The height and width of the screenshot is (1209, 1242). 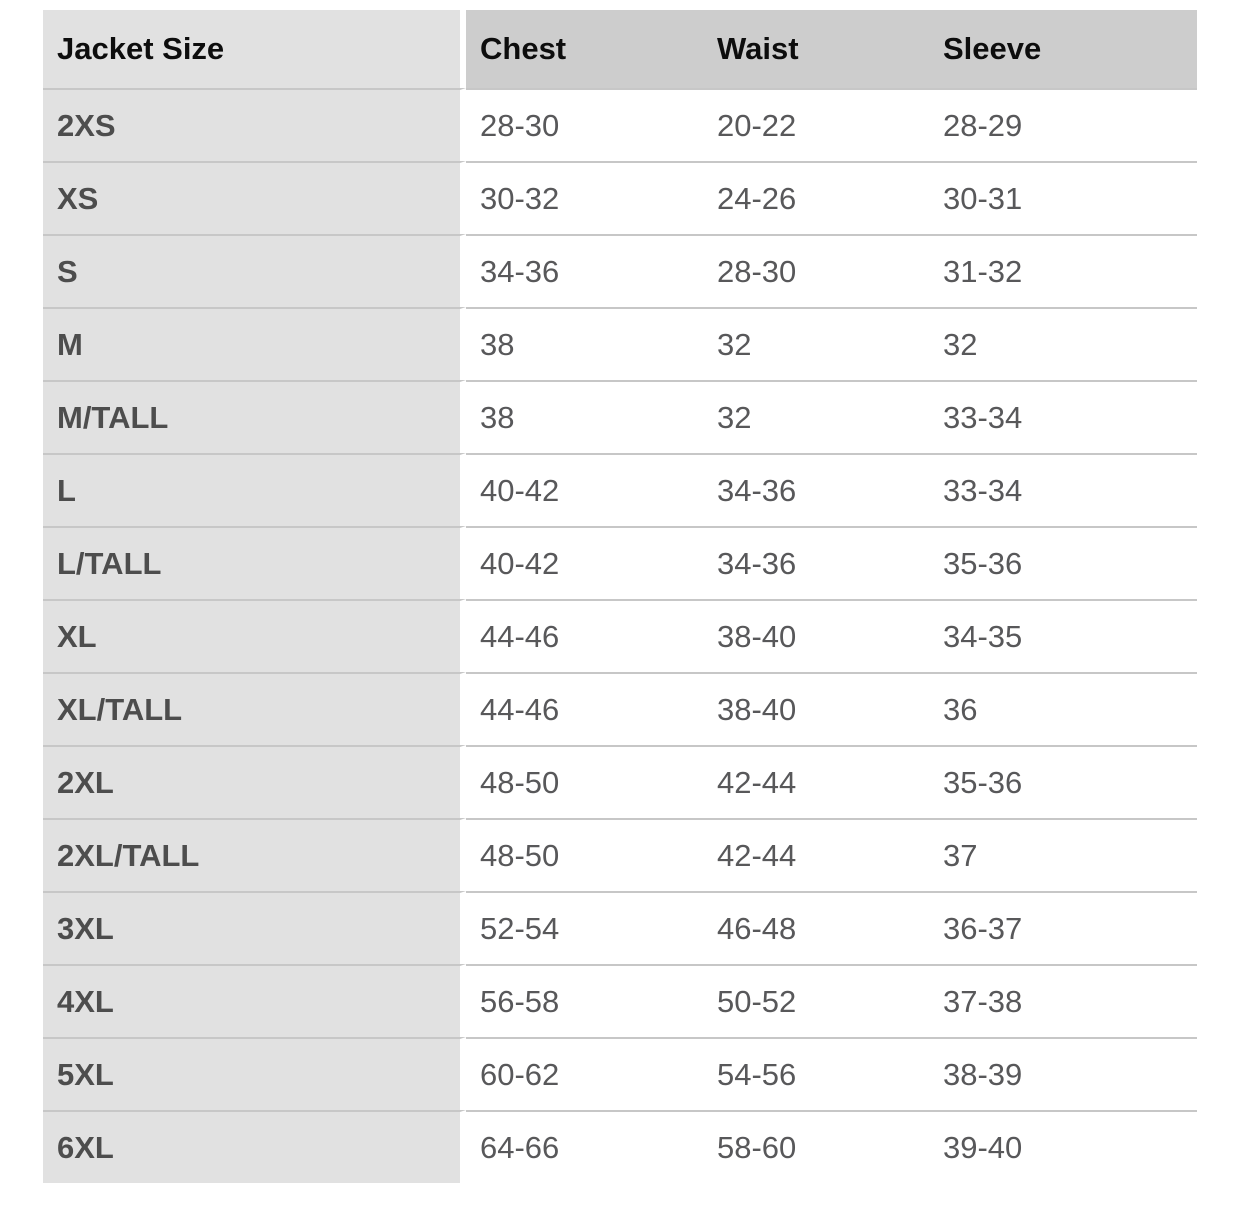 I want to click on sleeve-cell: 30-31, so click(x=1063, y=197).